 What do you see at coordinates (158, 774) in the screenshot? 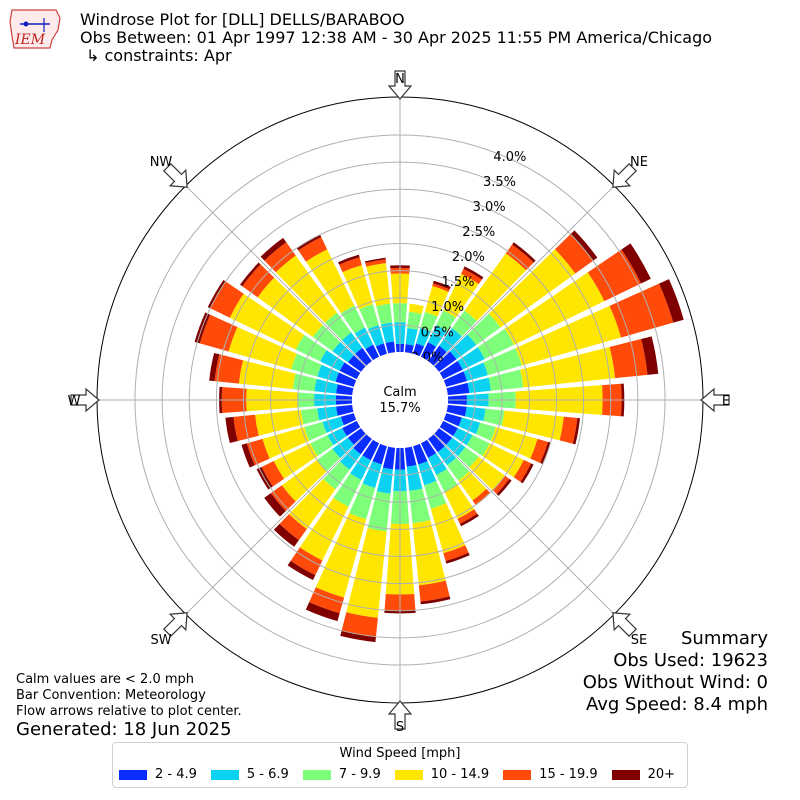
I see `legend-item: 2 - 4.9` at bounding box center [158, 774].